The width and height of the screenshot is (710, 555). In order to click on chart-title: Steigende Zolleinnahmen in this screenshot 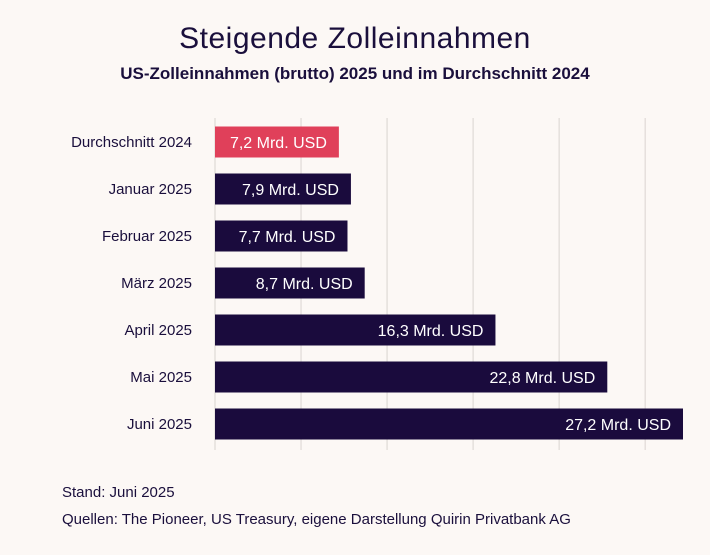, I will do `click(355, 38)`.